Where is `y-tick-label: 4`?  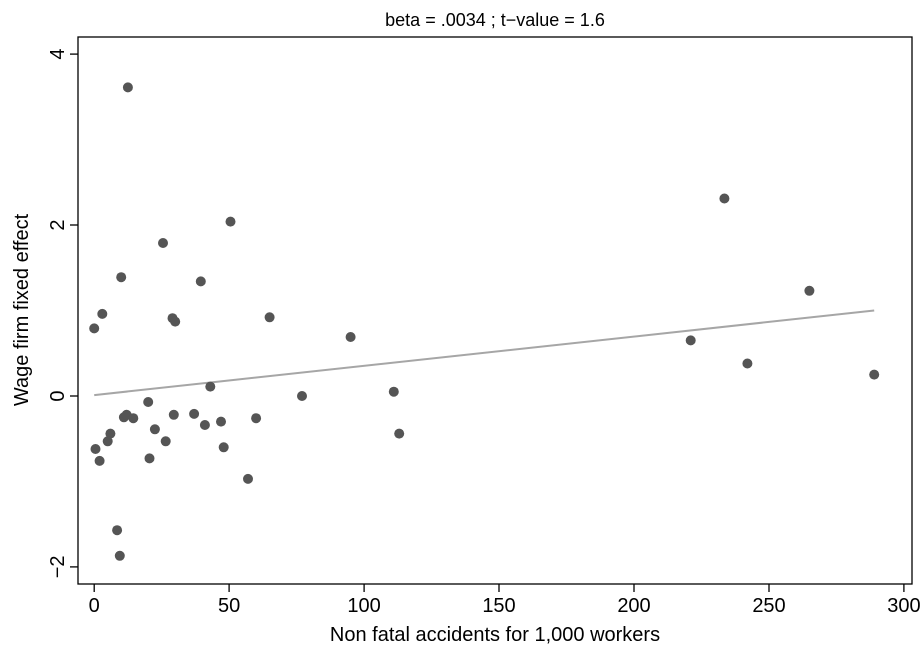 y-tick-label: 4 is located at coordinates (58, 54).